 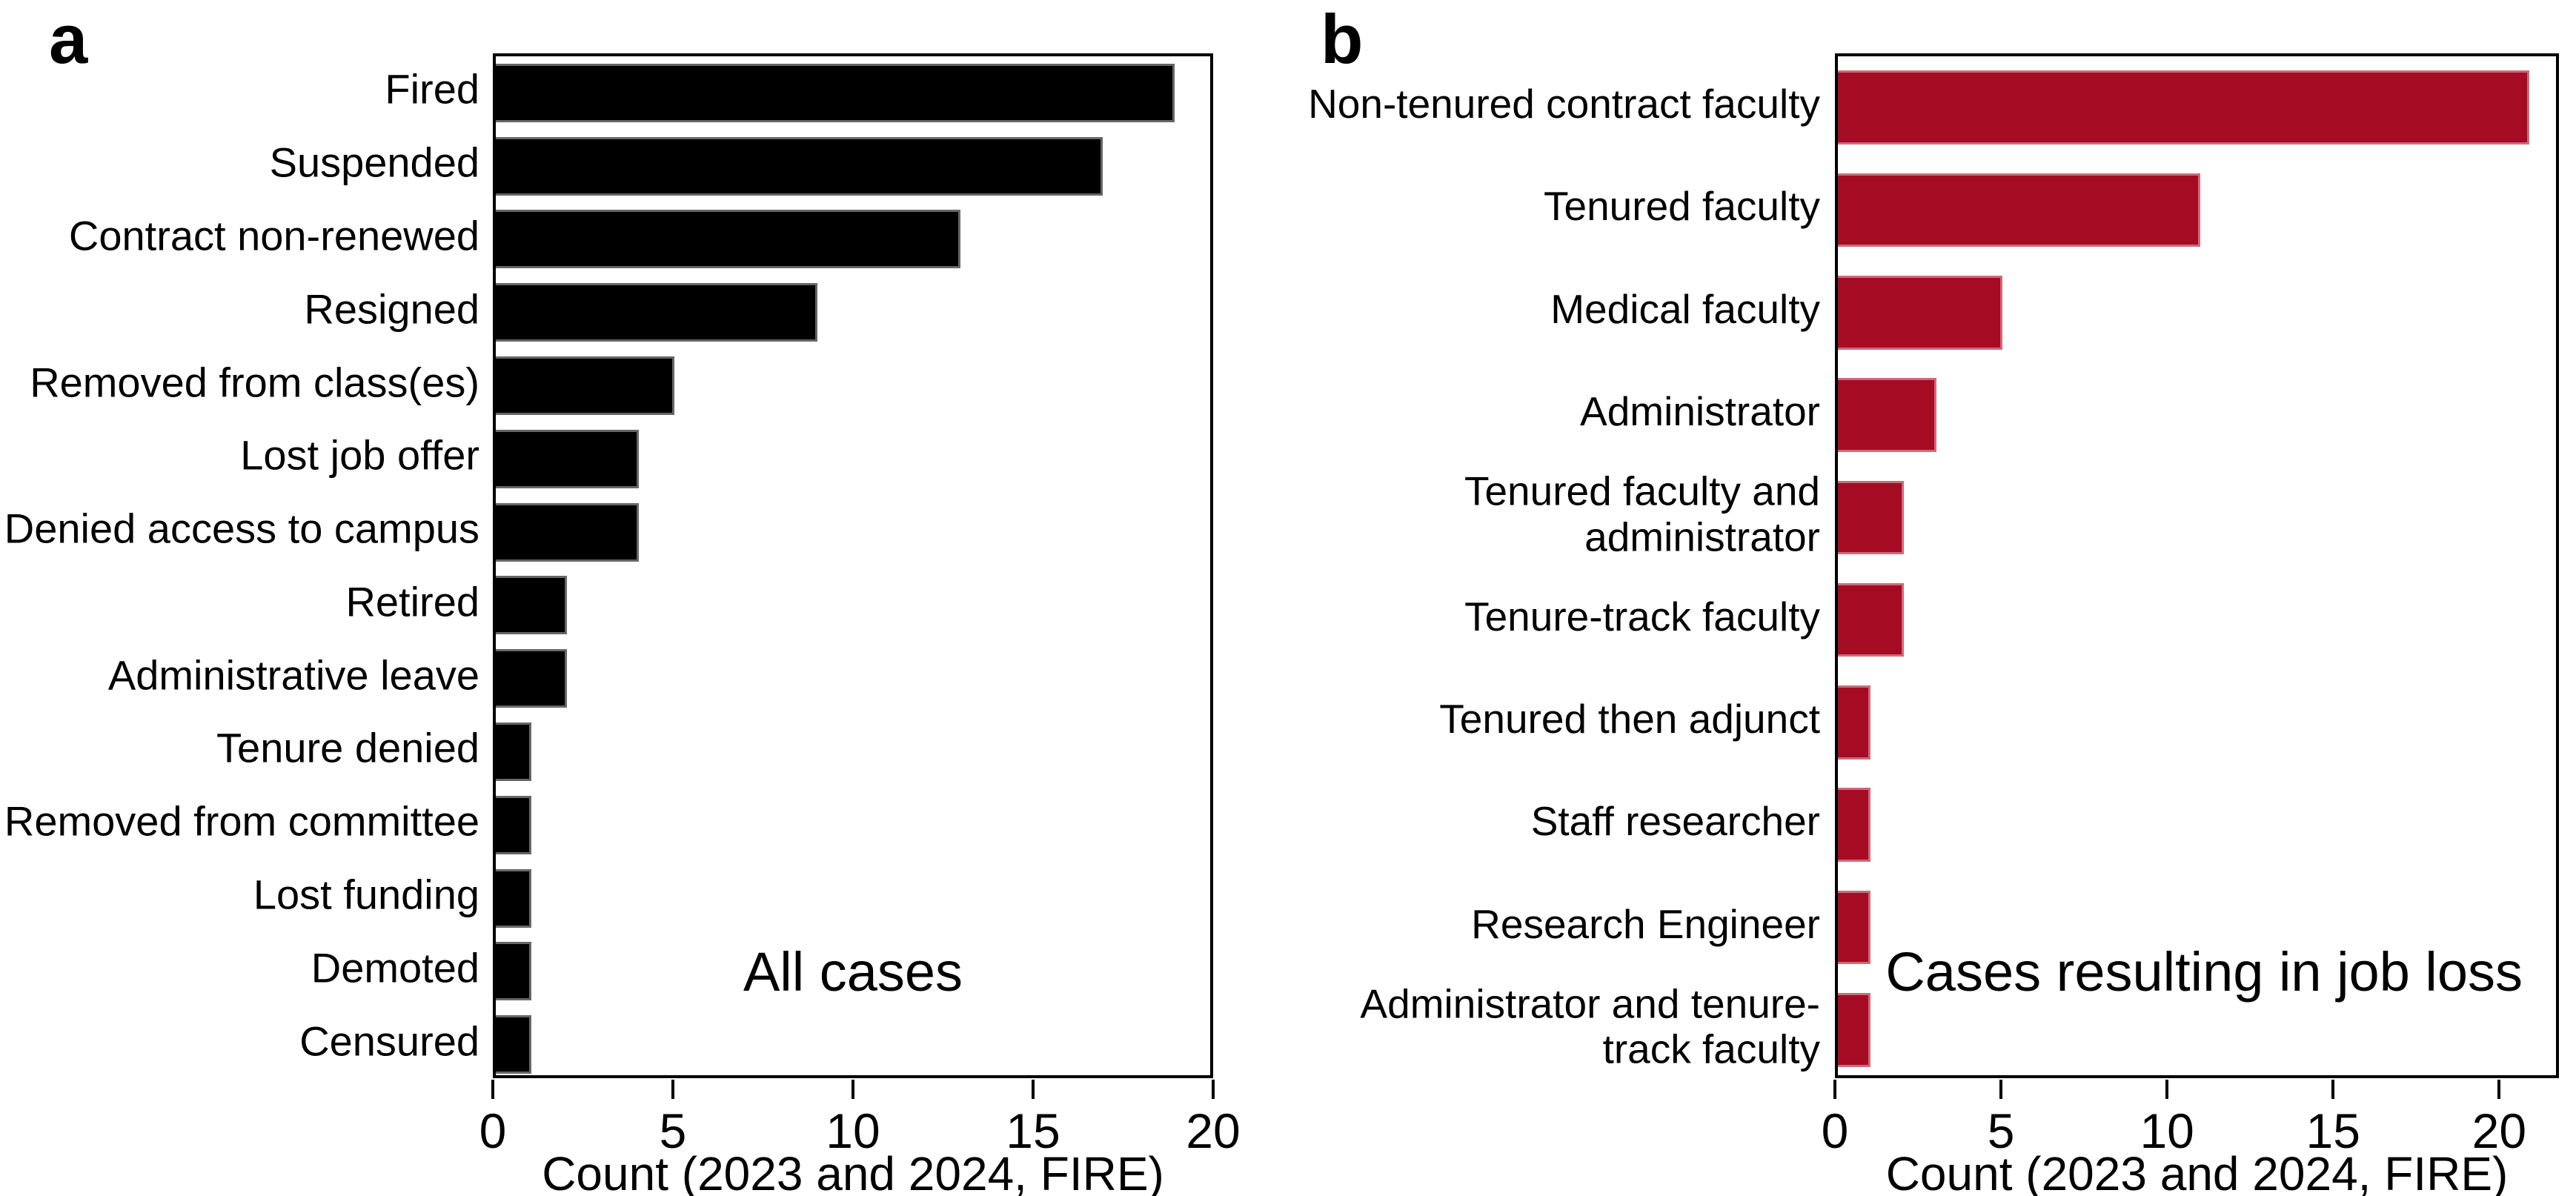 What do you see at coordinates (412, 601) in the screenshot?
I see `category-label-0-7: Retired` at bounding box center [412, 601].